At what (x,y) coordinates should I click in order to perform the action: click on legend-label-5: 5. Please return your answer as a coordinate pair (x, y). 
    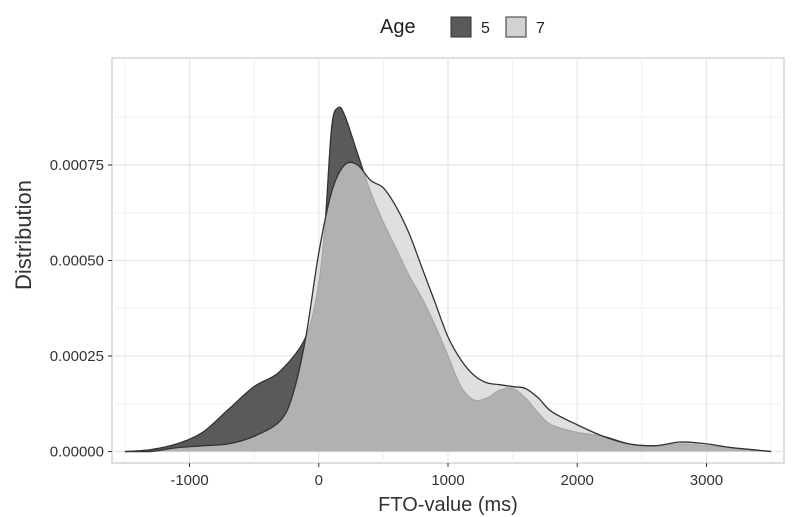
    Looking at the image, I should click on (485, 28).